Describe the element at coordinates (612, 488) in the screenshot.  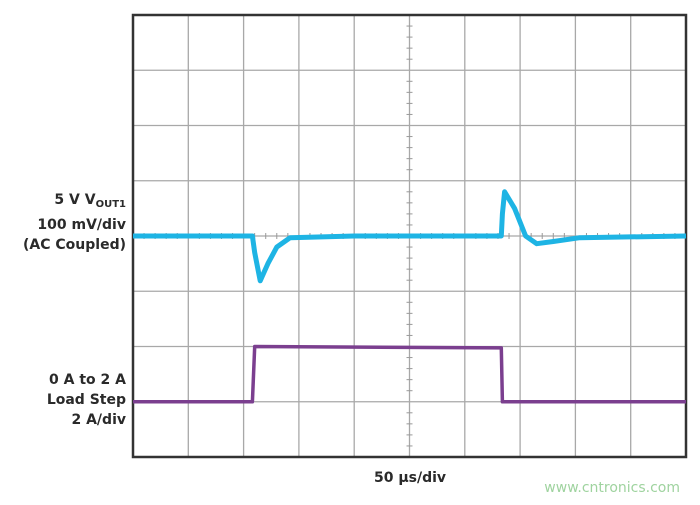
I see `watermark: www.cntronics.com` at that location.